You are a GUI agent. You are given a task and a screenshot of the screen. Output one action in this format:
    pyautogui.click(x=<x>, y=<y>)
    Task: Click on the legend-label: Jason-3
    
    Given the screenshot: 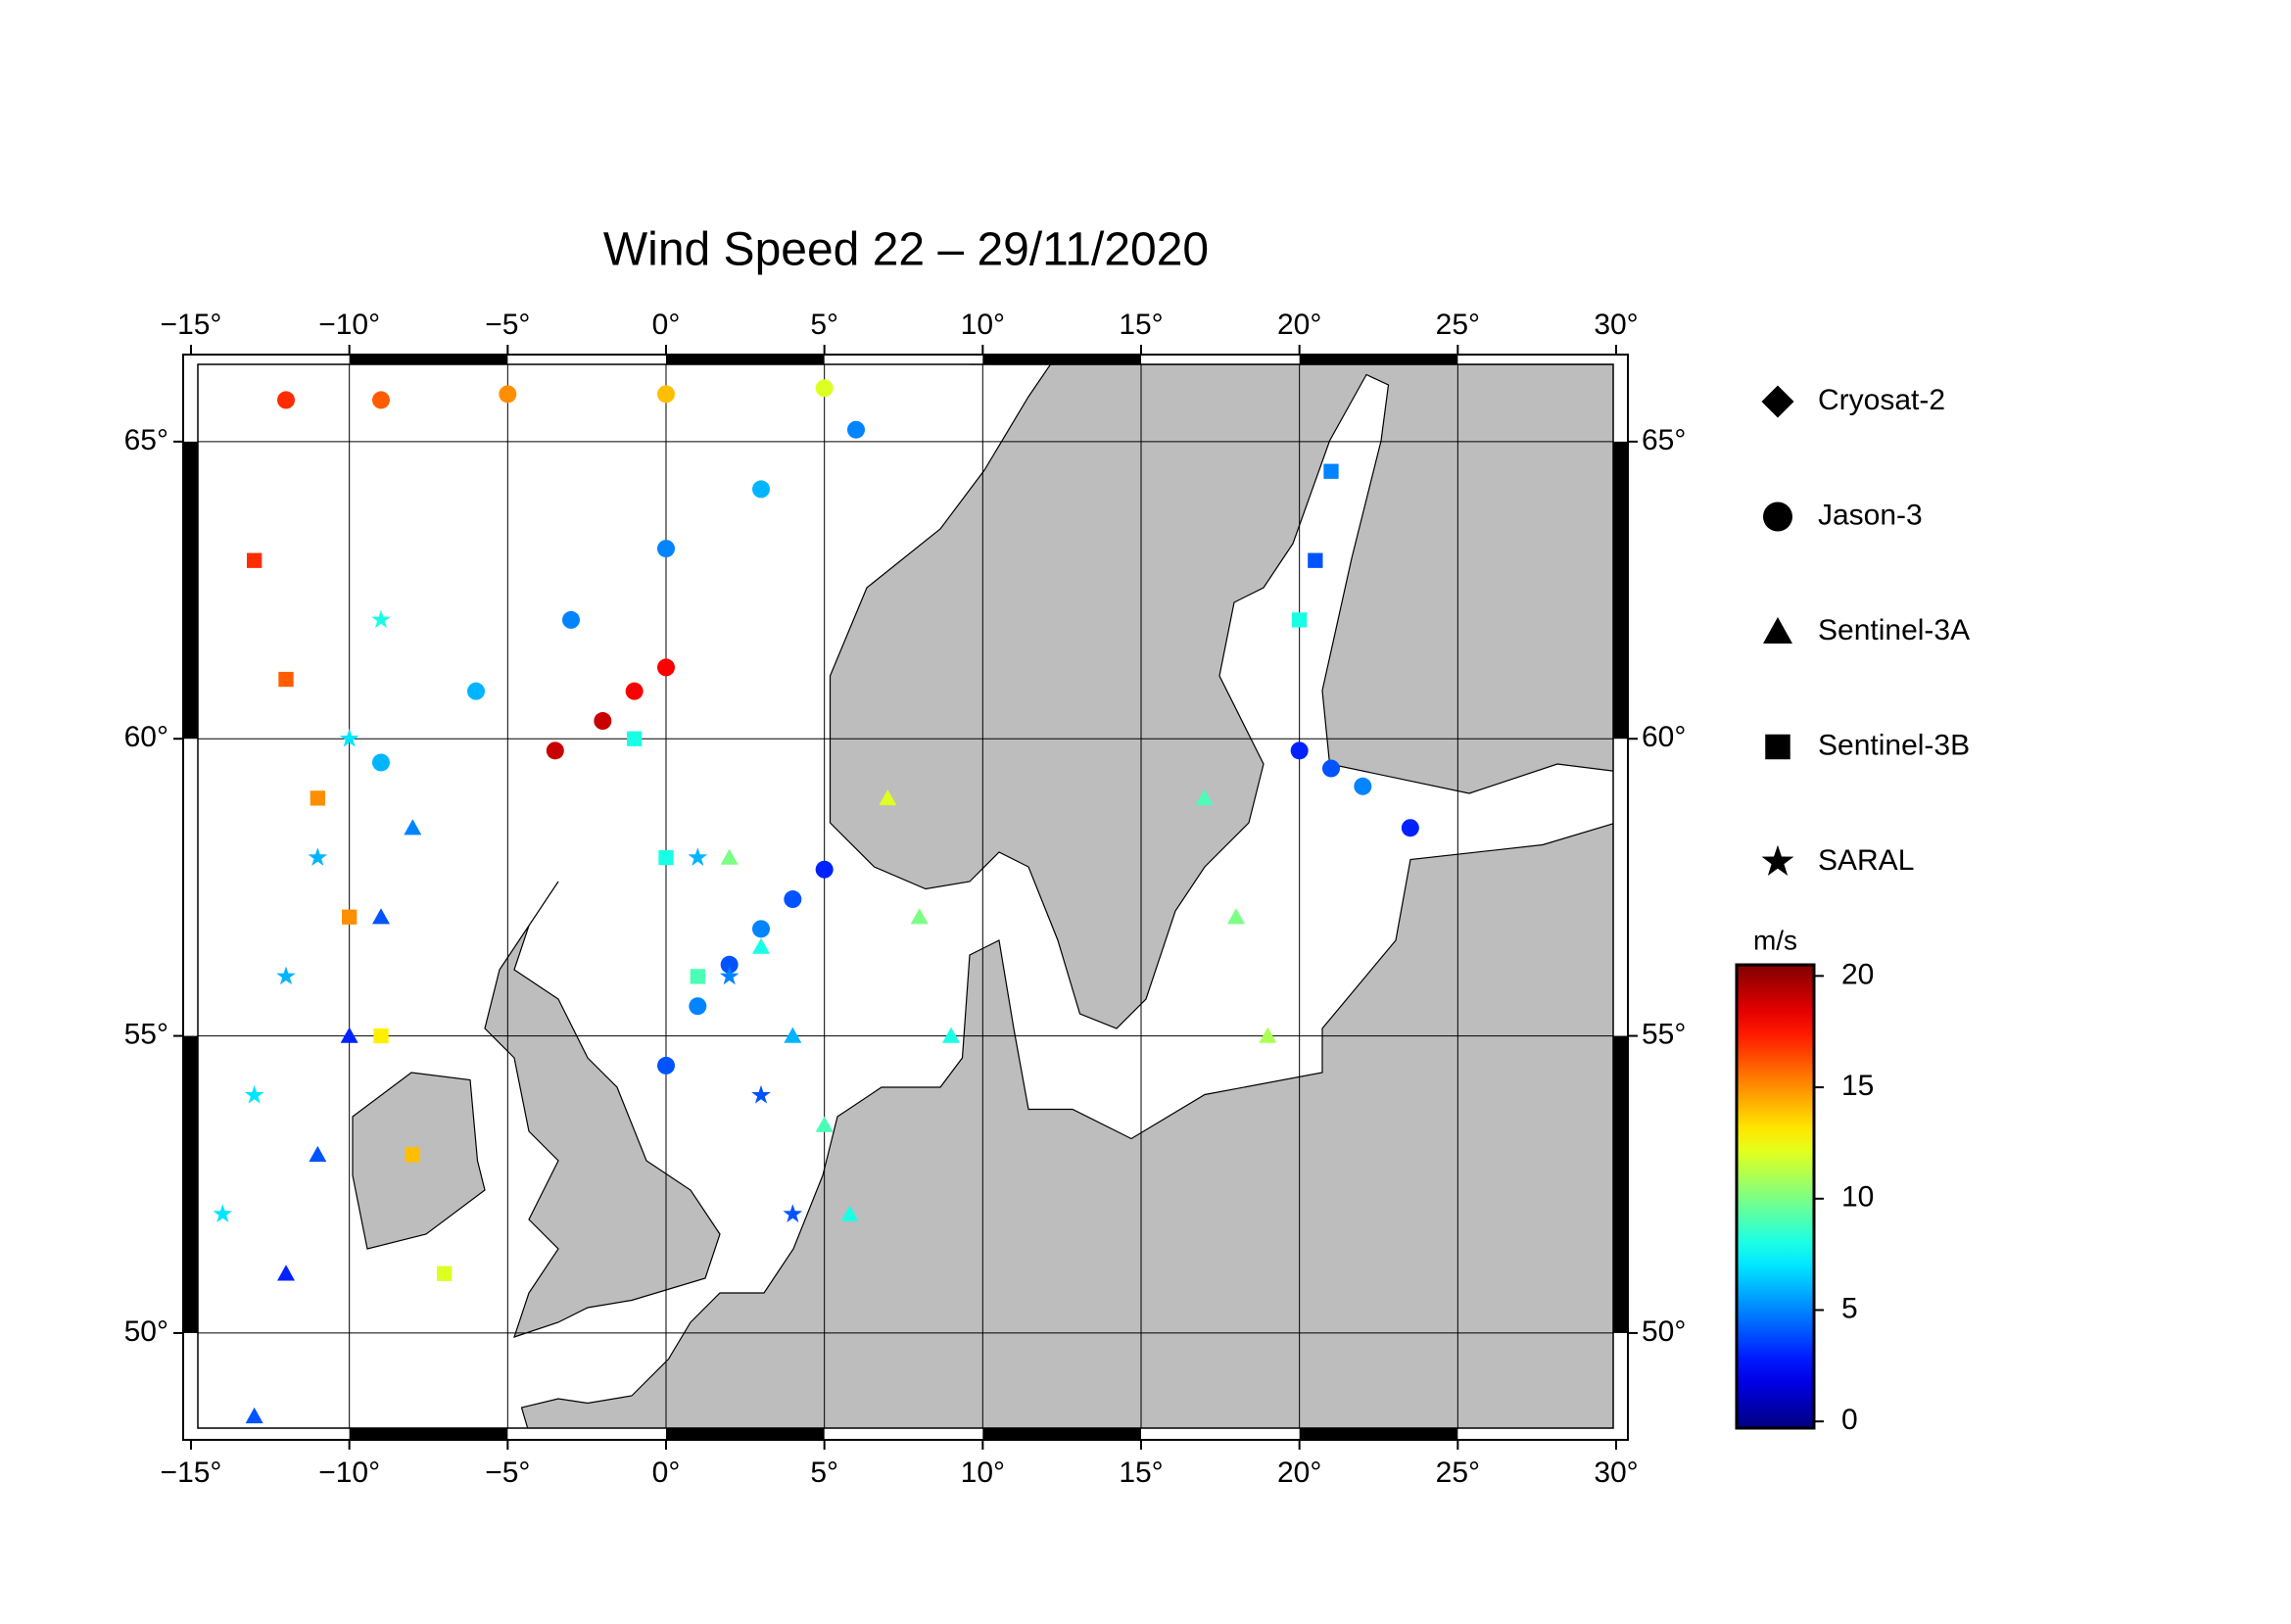 What is the action you would take?
    pyautogui.click(x=1870, y=515)
    